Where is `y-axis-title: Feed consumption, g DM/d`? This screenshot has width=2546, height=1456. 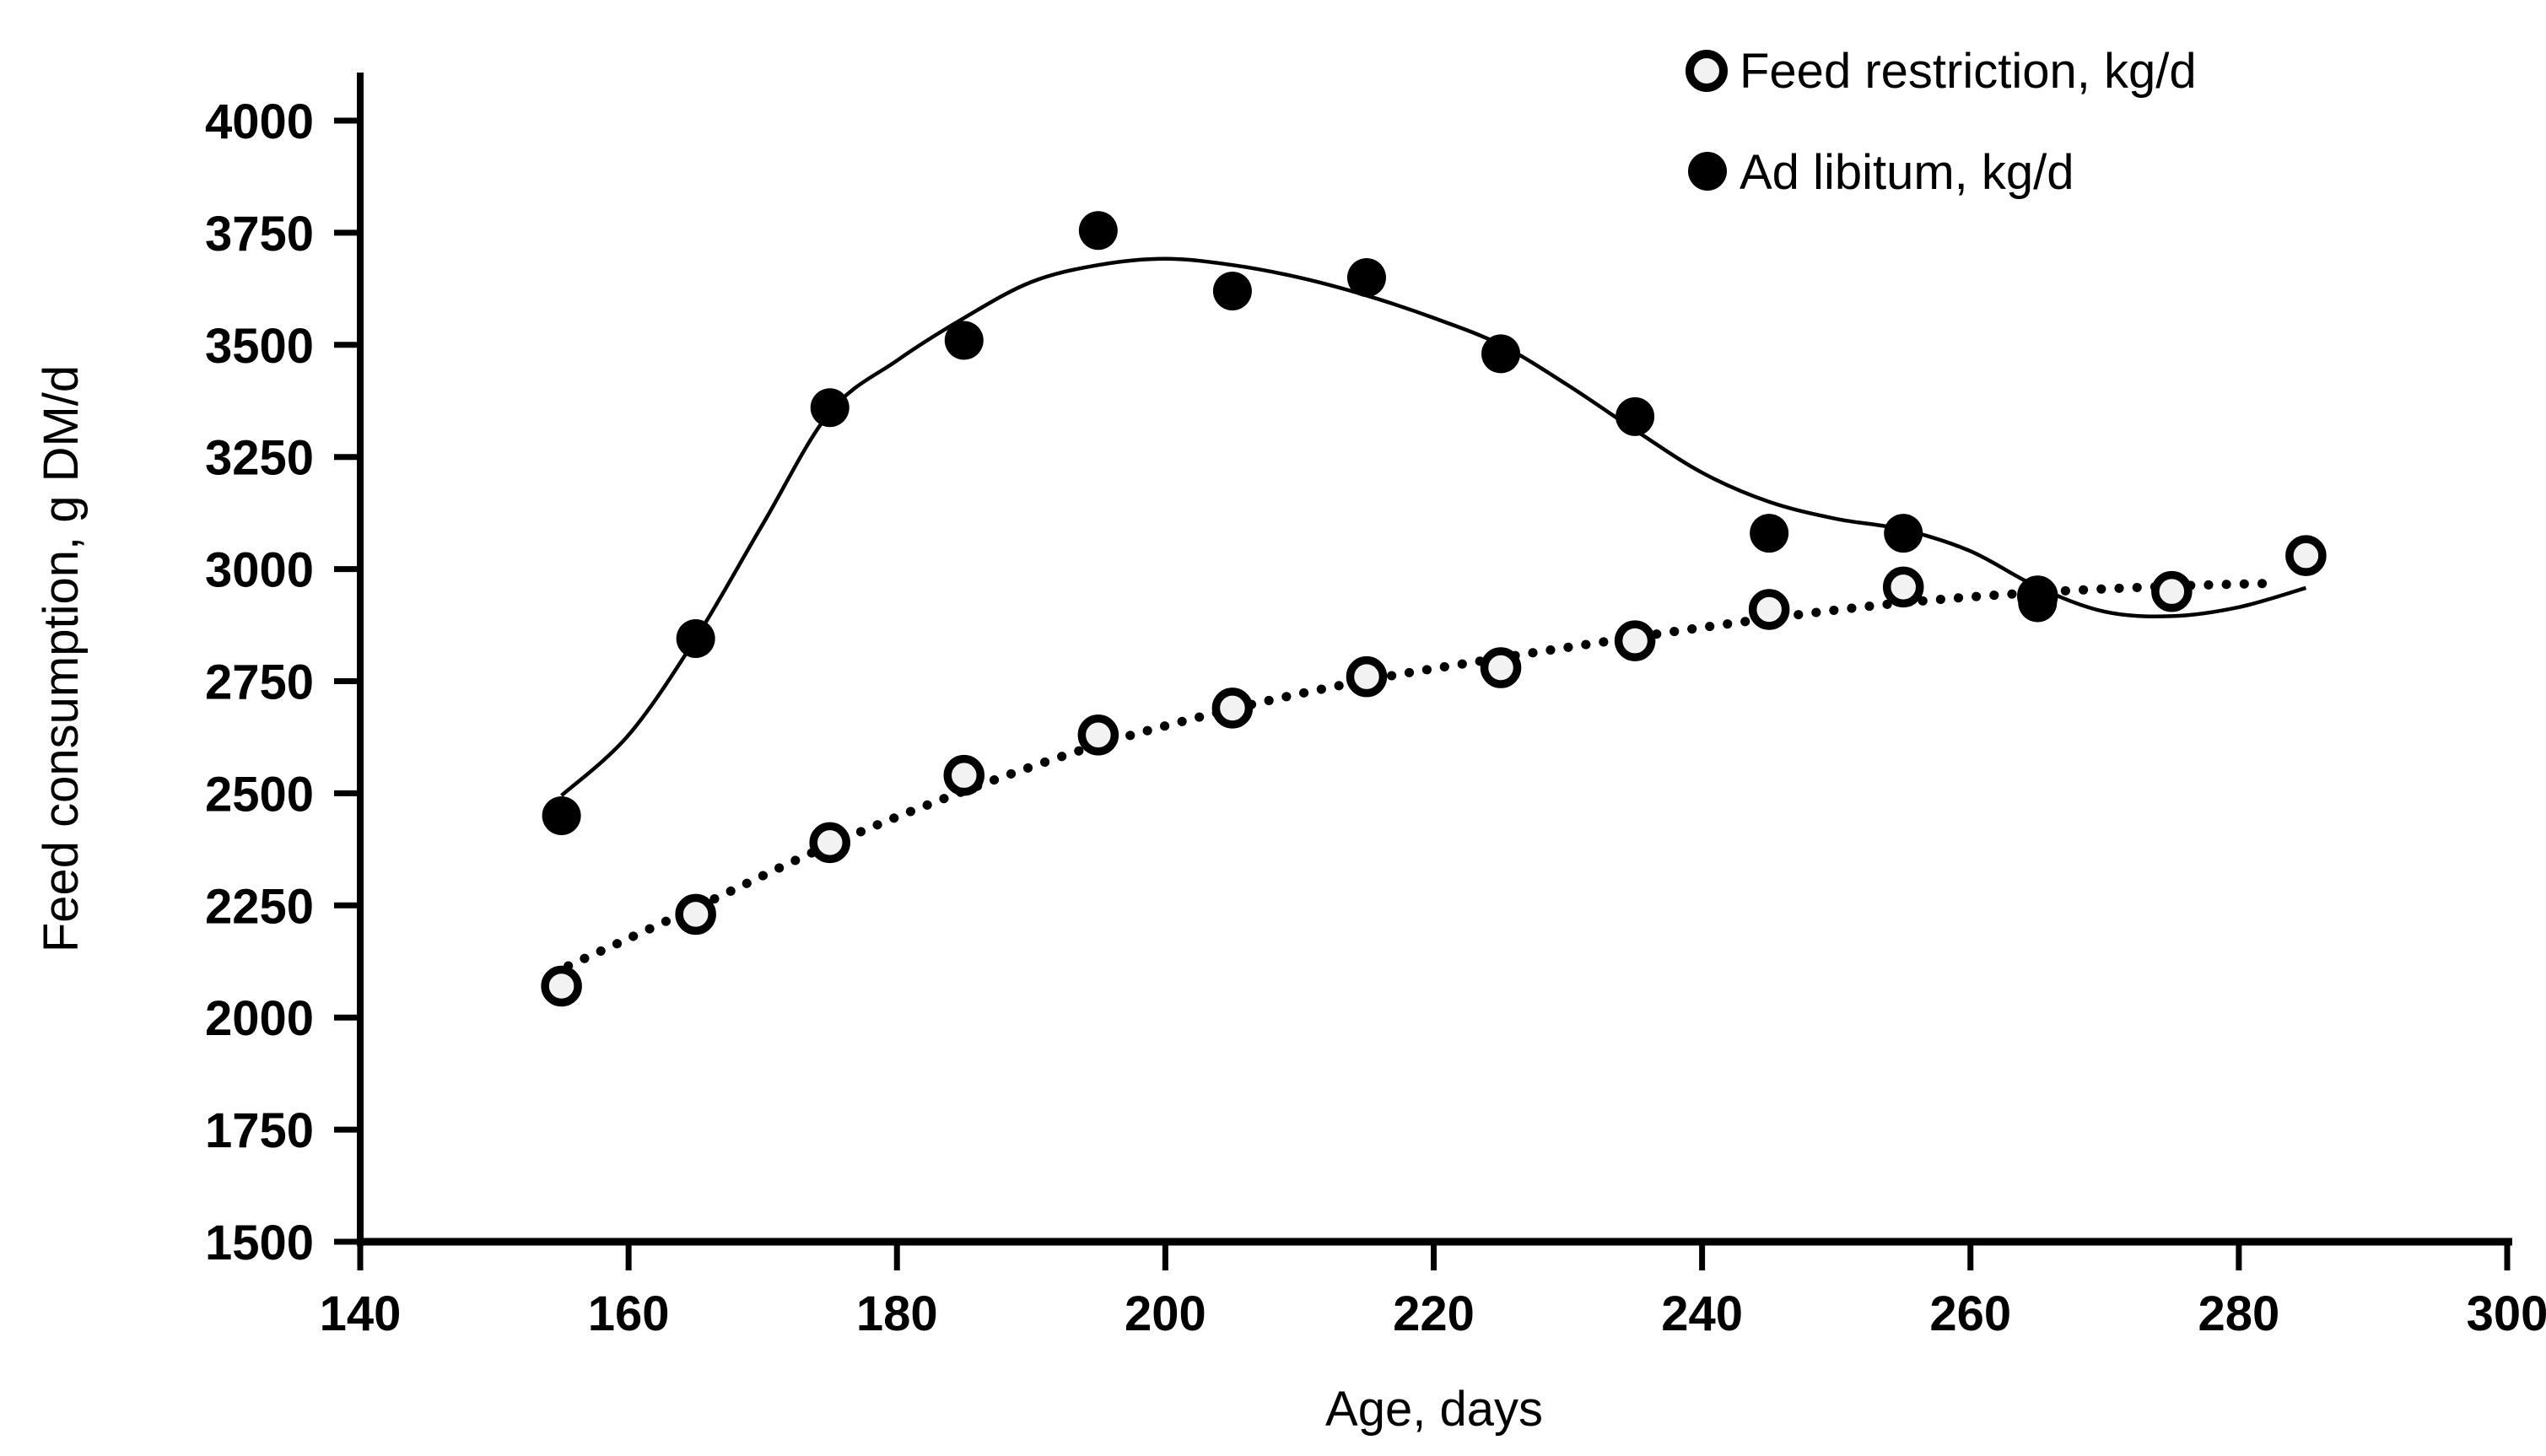 y-axis-title: Feed consumption, g DM/d is located at coordinates (62, 658).